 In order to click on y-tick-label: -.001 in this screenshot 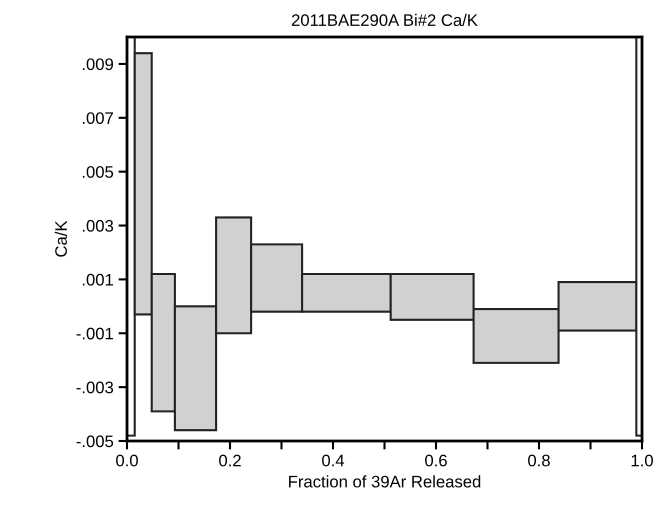, I will do `click(94, 334)`.